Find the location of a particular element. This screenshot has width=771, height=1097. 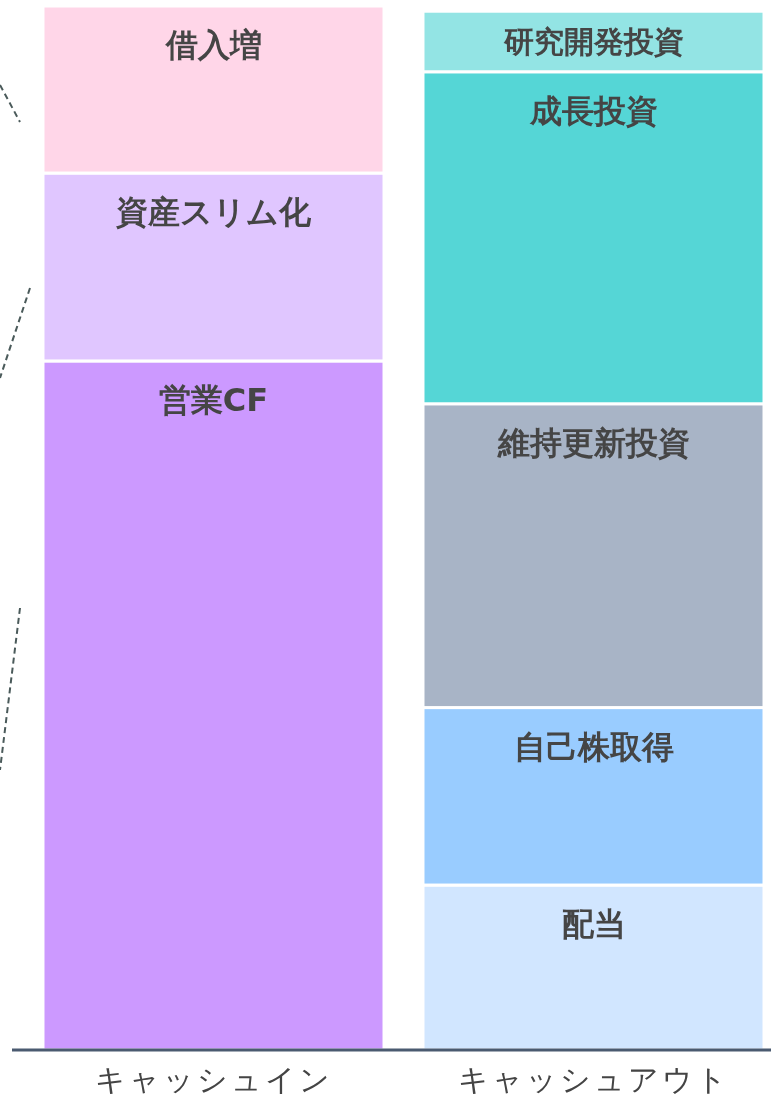

series-label: 研究開発投資 is located at coordinates (593, 42).